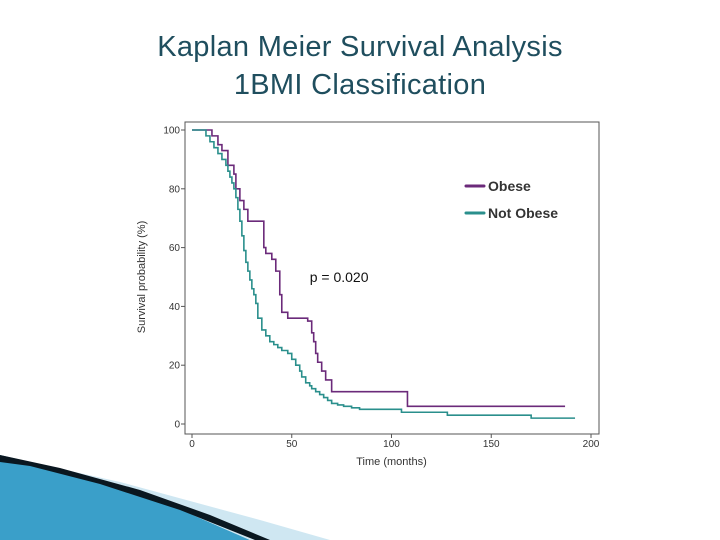 Image resolution: width=720 pixels, height=540 pixels. Describe the element at coordinates (125, 497) in the screenshot. I see `wave-blue` at that location.